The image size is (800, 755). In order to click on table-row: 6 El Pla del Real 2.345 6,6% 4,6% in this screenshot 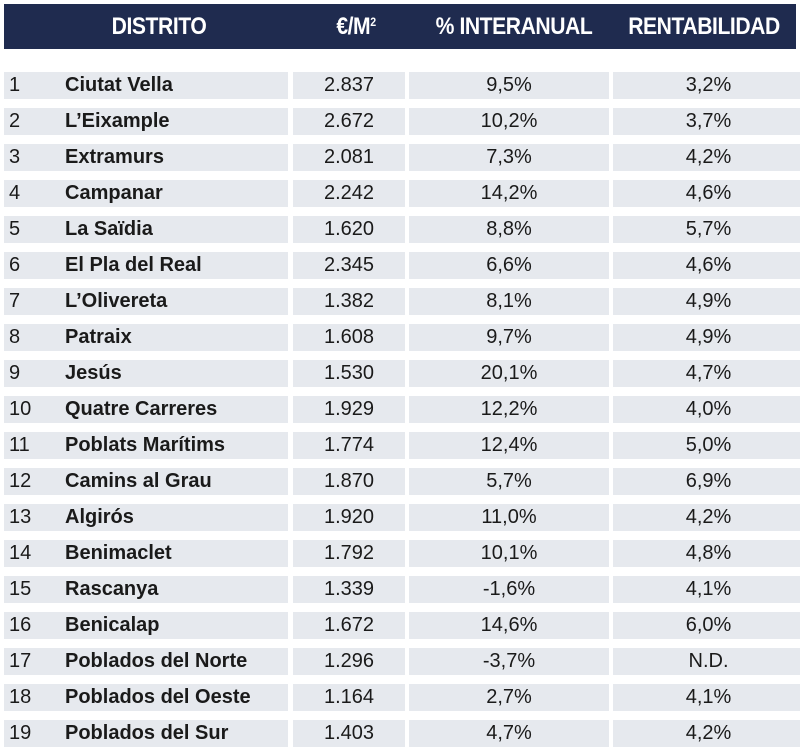, I will do `click(402, 268)`.